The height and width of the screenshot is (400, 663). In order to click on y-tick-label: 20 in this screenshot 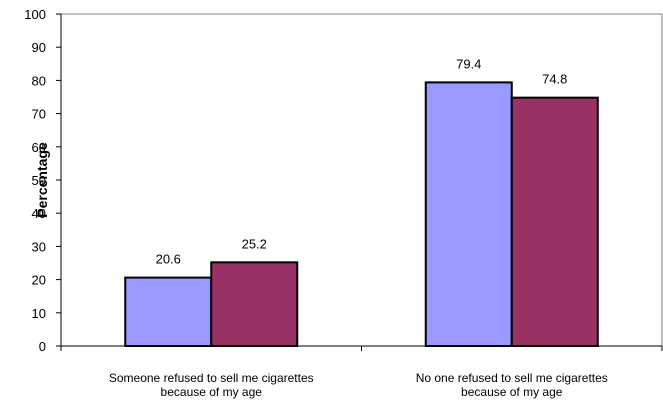, I will do `click(39, 280)`.